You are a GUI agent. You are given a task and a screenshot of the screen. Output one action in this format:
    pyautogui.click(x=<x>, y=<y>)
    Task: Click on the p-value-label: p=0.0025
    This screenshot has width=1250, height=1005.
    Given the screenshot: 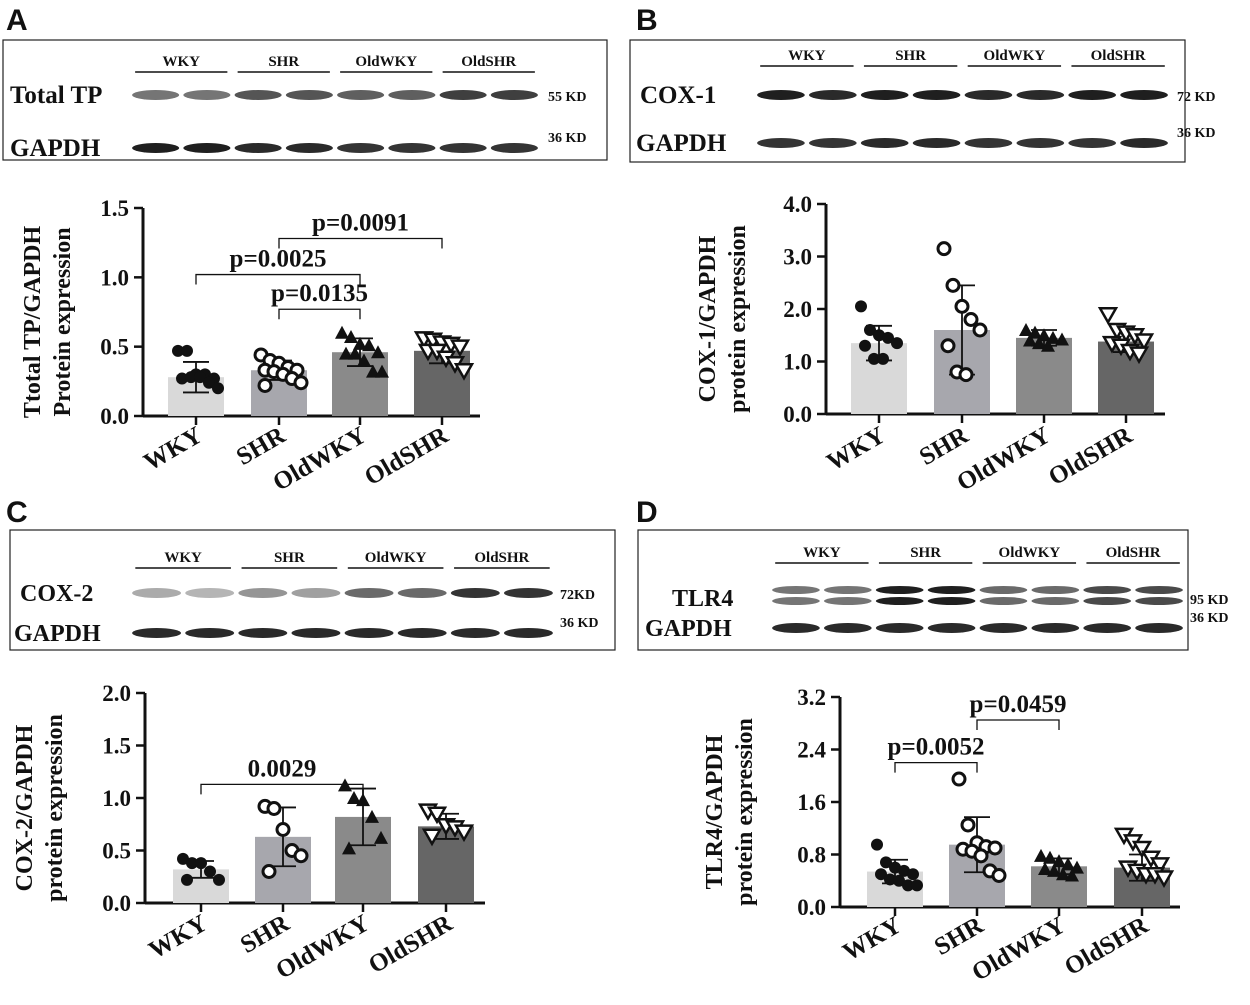 What is the action you would take?
    pyautogui.click(x=278, y=259)
    